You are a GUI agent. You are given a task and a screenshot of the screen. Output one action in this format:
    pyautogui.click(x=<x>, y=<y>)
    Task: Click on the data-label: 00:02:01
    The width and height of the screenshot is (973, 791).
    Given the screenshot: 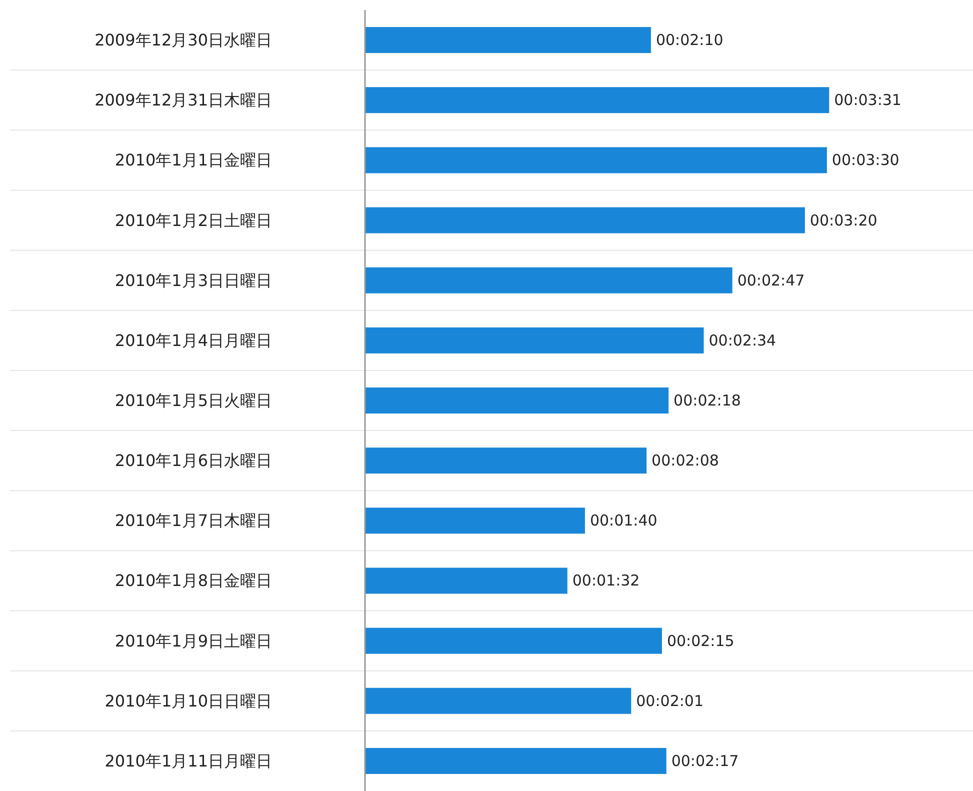 What is the action you would take?
    pyautogui.click(x=670, y=701)
    